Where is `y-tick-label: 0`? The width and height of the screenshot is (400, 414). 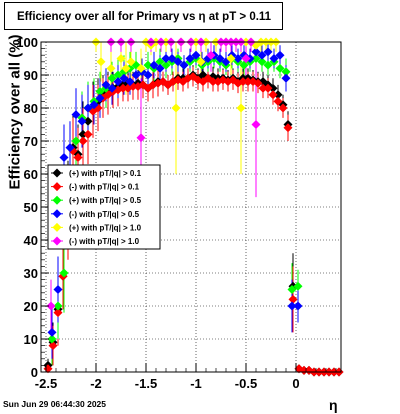 y-tick-label: 0 is located at coordinates (34, 372).